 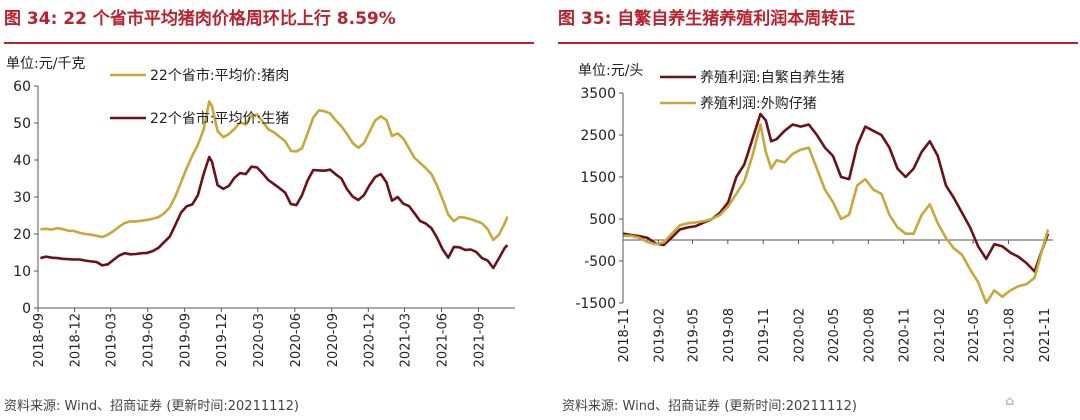 I want to click on x-tick-label: 2019-11, so click(x=764, y=335).